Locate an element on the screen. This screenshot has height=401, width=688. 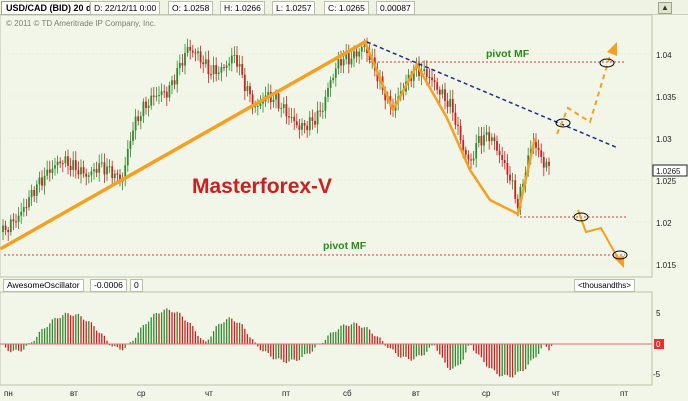
time-tick-label: вт is located at coordinates (416, 393).